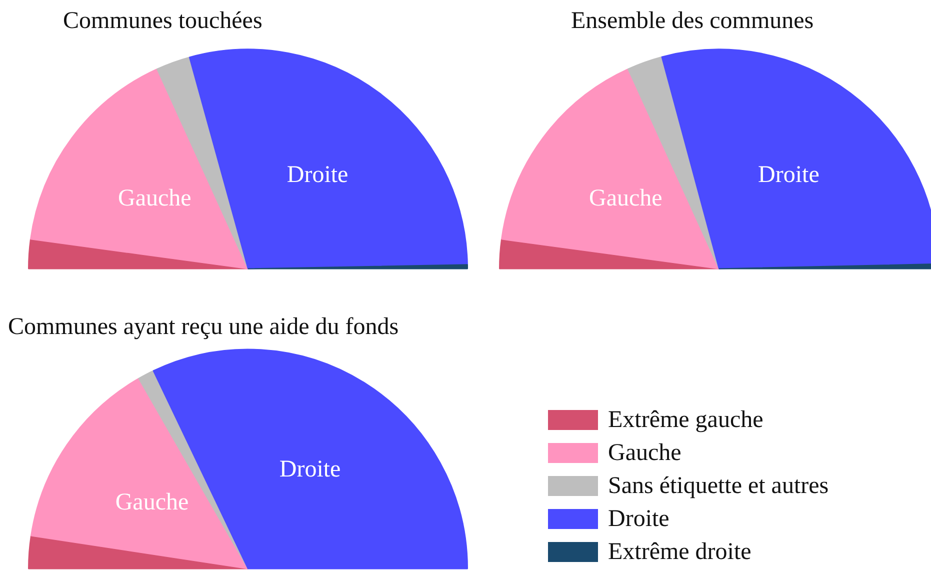 The width and height of the screenshot is (931, 572). I want to click on legend-label: Droite, so click(639, 519).